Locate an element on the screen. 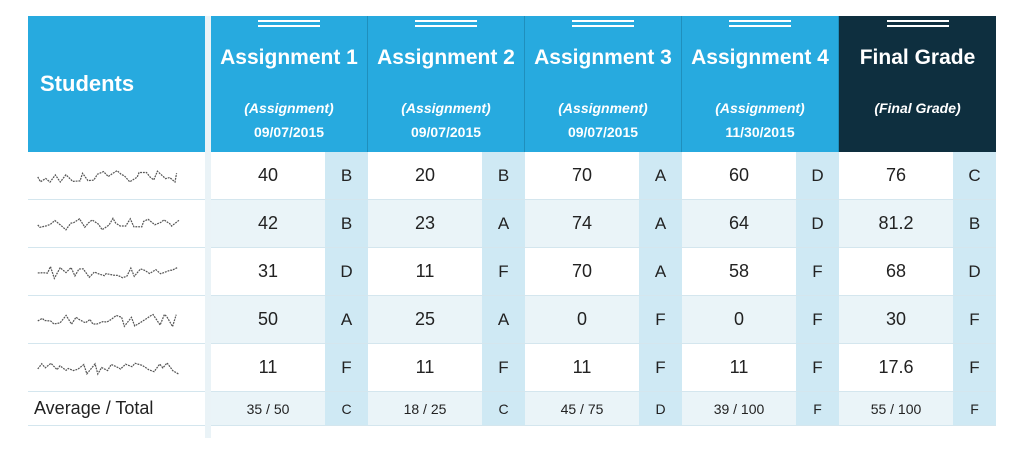  table-row: 11 F 11 F 11 F 11 F 17.6 F is located at coordinates (512, 368).